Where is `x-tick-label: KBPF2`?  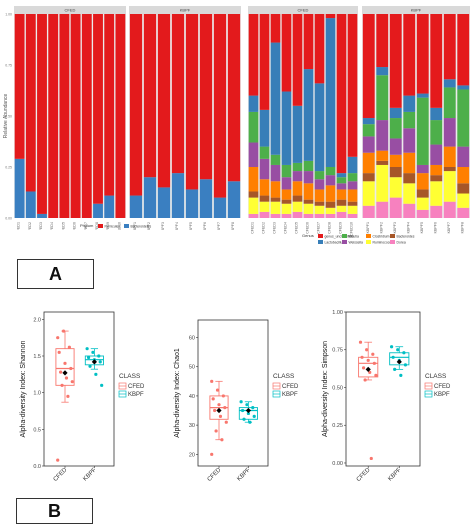 x-tick-label: KBPF2 is located at coordinates (149, 226).